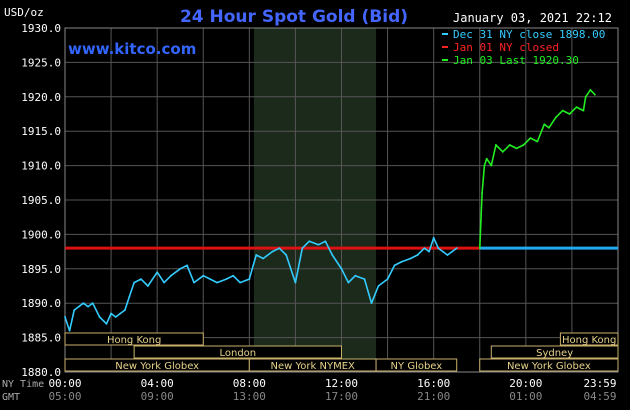 The image size is (630, 410). Describe the element at coordinates (41, 28) in the screenshot. I see `y-tick-label: 1930.0` at that location.